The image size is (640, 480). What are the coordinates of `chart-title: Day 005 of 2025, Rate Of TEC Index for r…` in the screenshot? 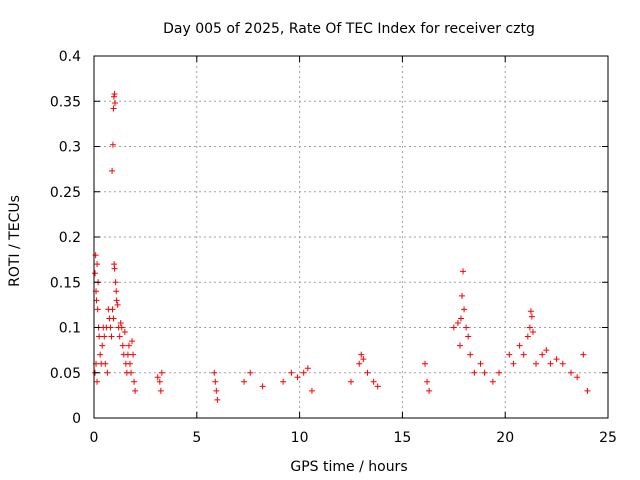 It's located at (349, 29).